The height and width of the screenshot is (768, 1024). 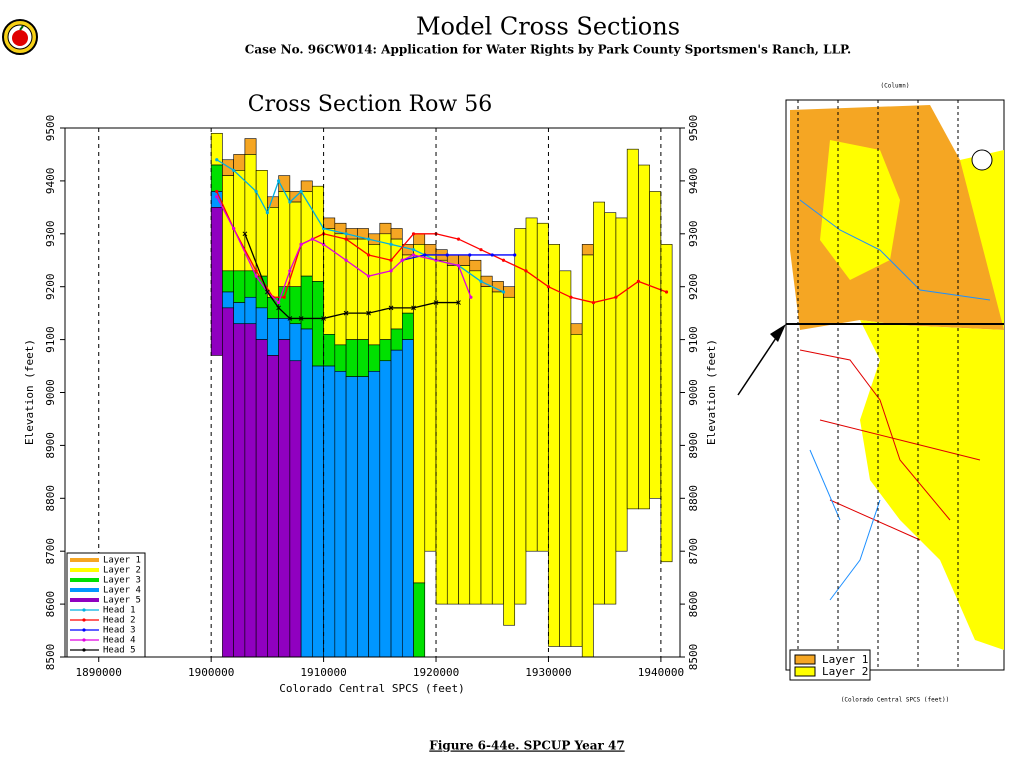 What do you see at coordinates (50, 339) in the screenshot?
I see `y-tick-label: 9100` at bounding box center [50, 339].